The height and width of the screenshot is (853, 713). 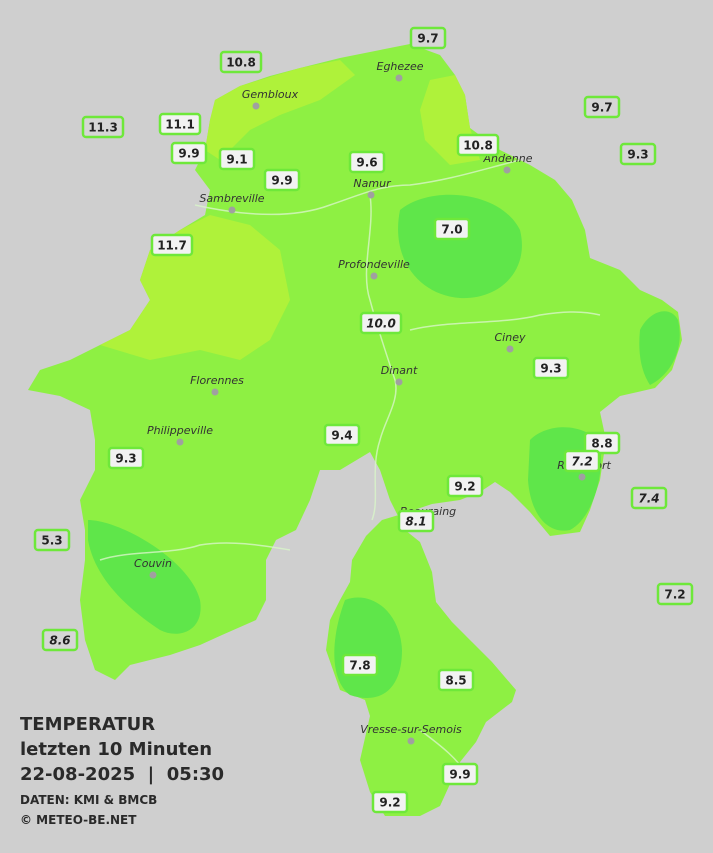 I want to click on station-temp: 9.6, so click(x=366, y=163).